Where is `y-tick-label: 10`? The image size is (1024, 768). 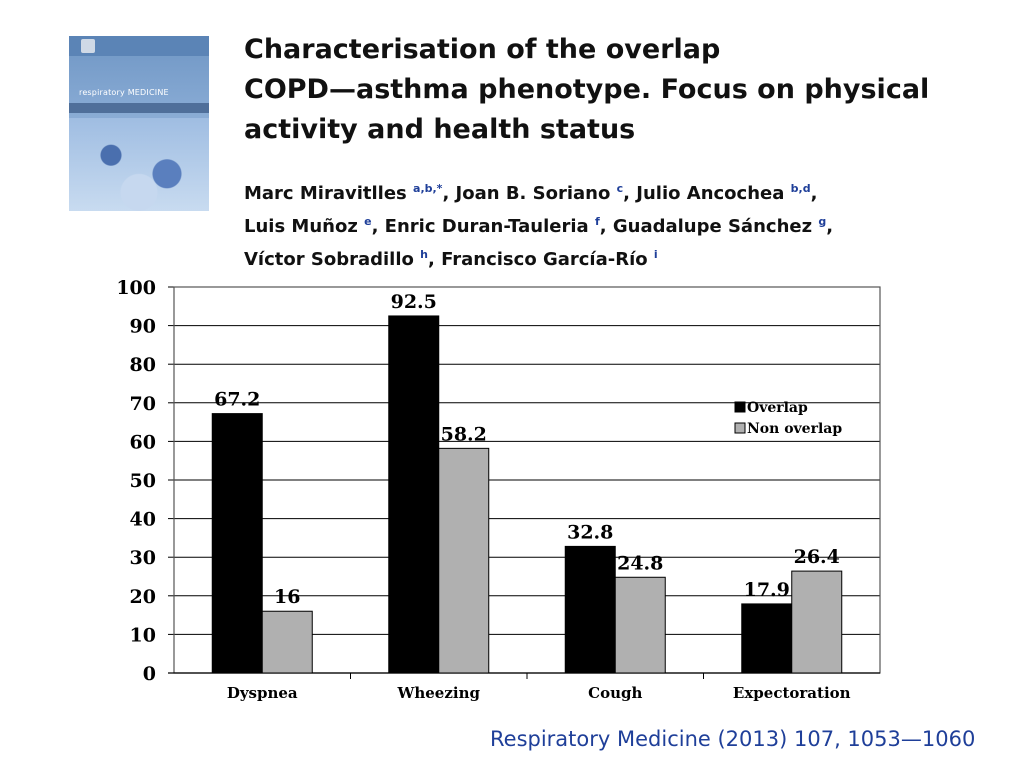 y-tick-label: 10 is located at coordinates (143, 635).